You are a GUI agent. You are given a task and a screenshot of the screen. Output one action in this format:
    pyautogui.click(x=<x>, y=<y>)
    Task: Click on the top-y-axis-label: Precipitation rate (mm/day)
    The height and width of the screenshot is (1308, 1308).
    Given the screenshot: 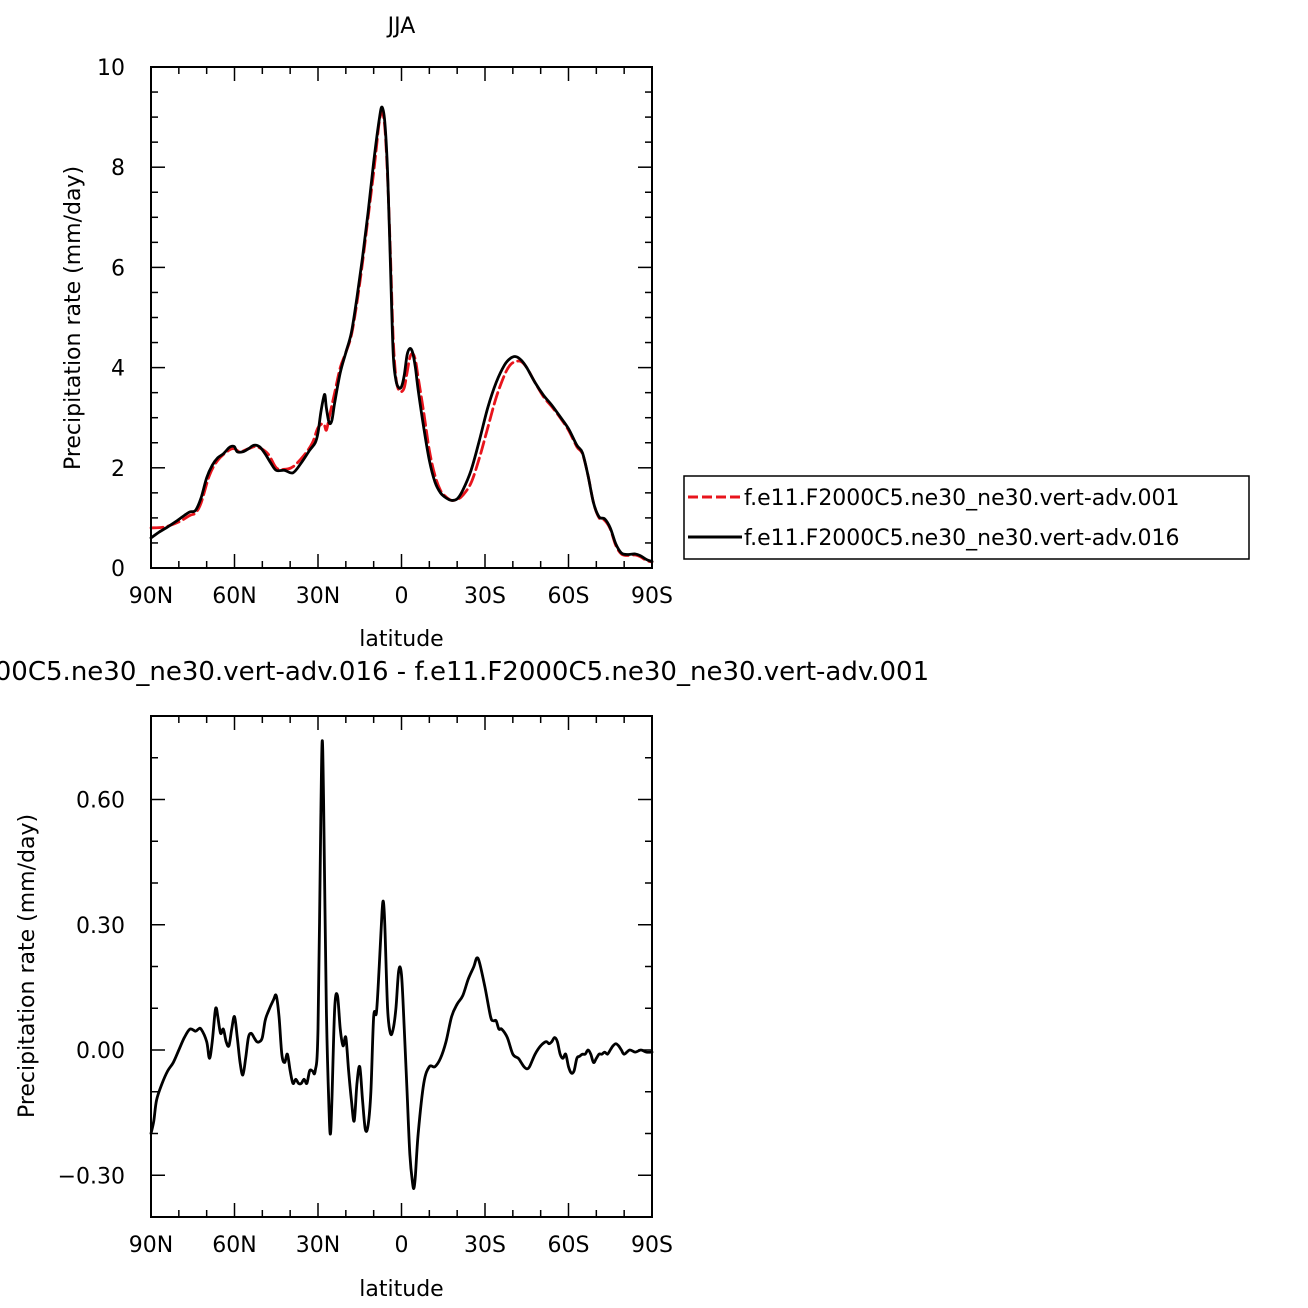 What is the action you would take?
    pyautogui.click(x=73, y=318)
    